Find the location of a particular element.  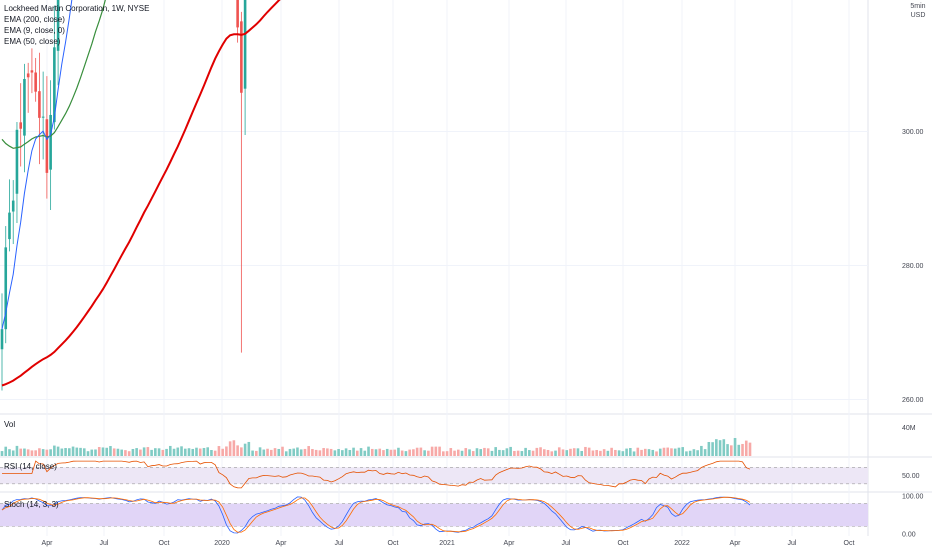

indicator-ema50-label: EMA (50, close) is located at coordinates (32, 41).